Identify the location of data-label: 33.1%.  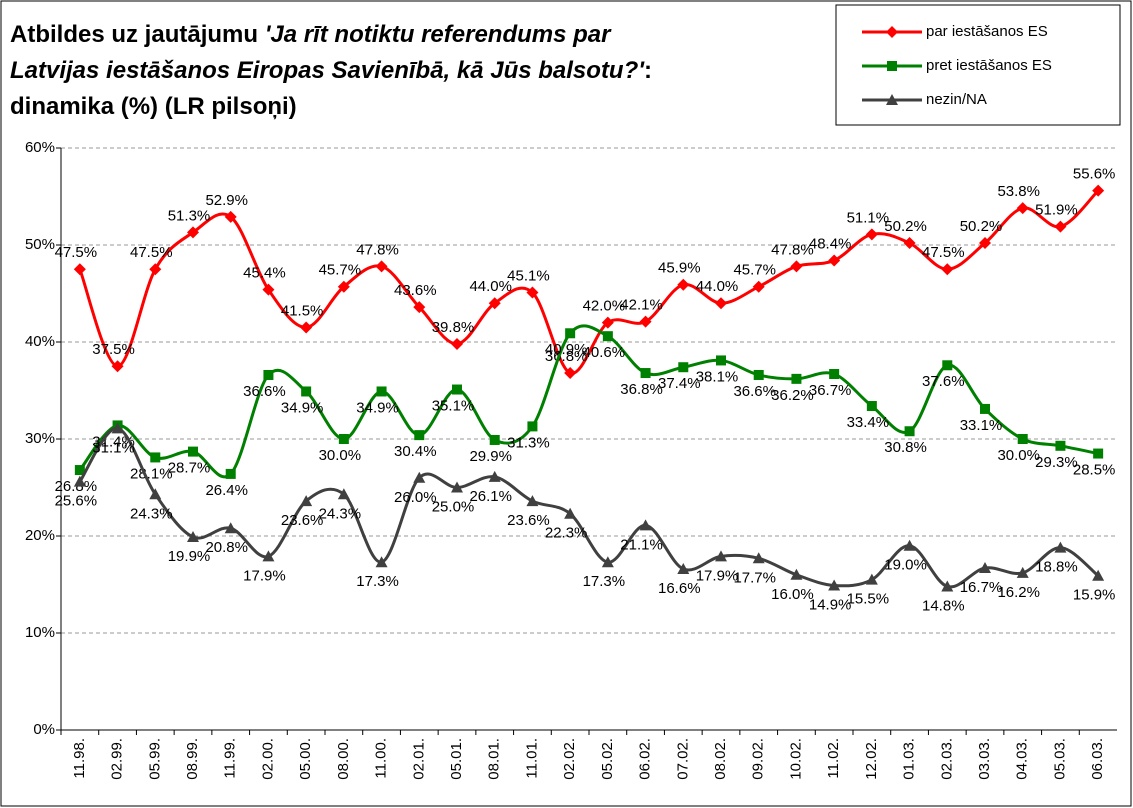
(981, 425).